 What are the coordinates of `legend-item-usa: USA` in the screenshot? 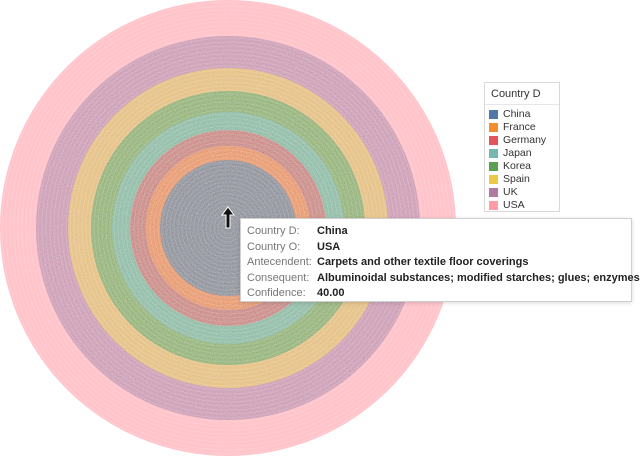 It's located at (524, 205).